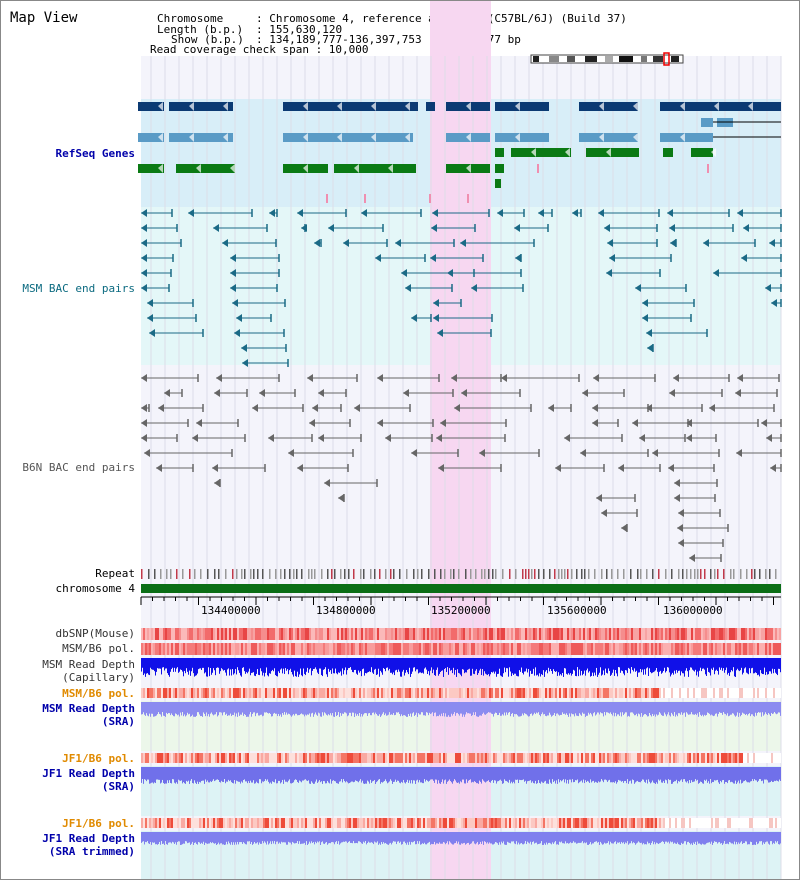 This screenshot has height=880, width=800. What do you see at coordinates (98, 648) in the screenshot?
I see `msm-b6-pol-label: MSM/B6 pol.` at bounding box center [98, 648].